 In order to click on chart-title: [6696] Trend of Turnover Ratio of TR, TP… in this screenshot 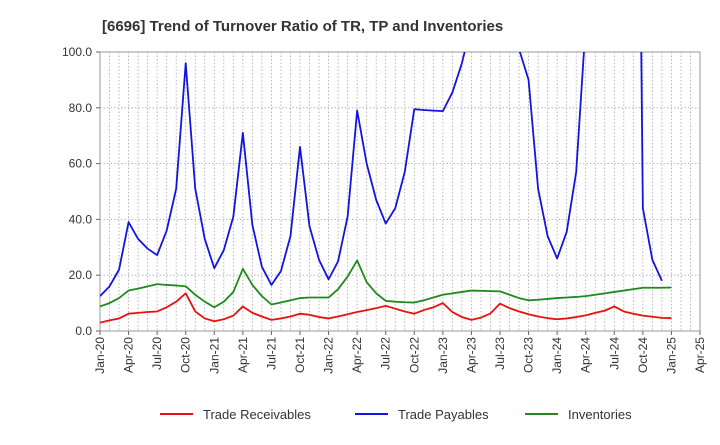, I will do `click(302, 26)`.